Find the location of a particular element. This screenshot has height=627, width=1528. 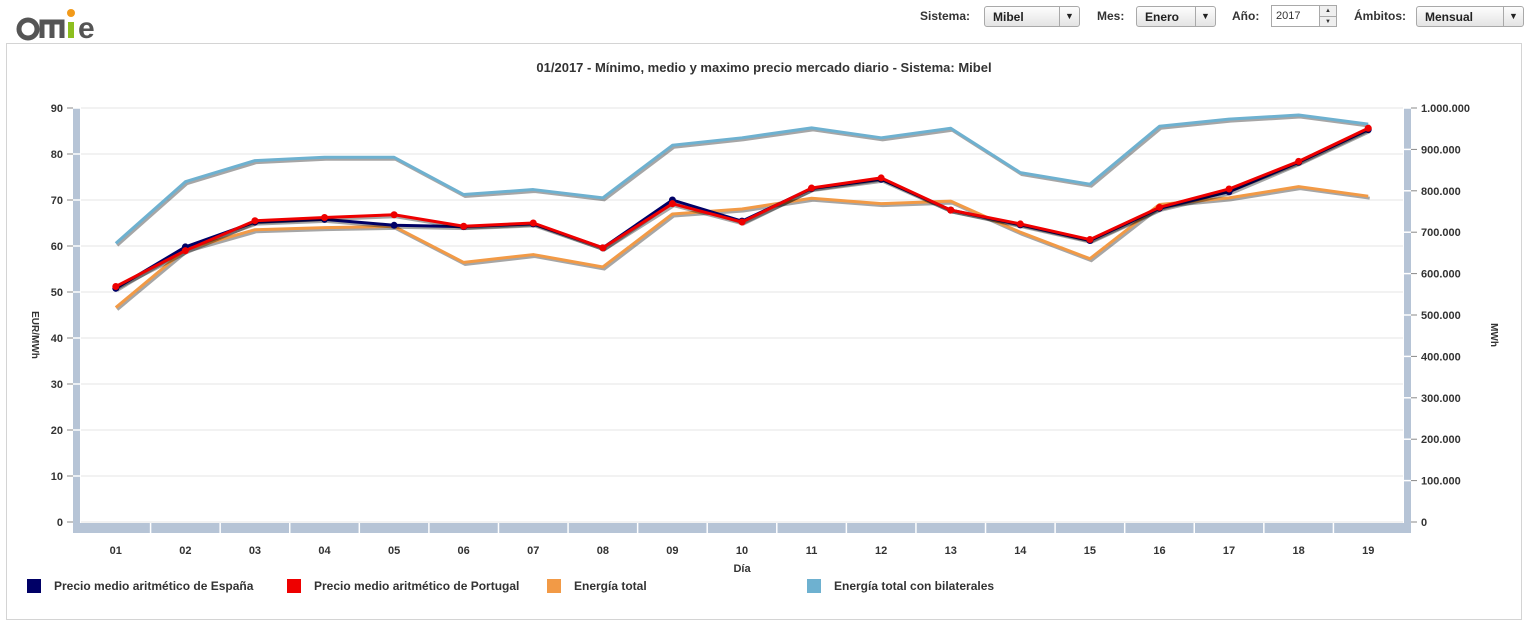

x-tick-label: 05 is located at coordinates (394, 551).